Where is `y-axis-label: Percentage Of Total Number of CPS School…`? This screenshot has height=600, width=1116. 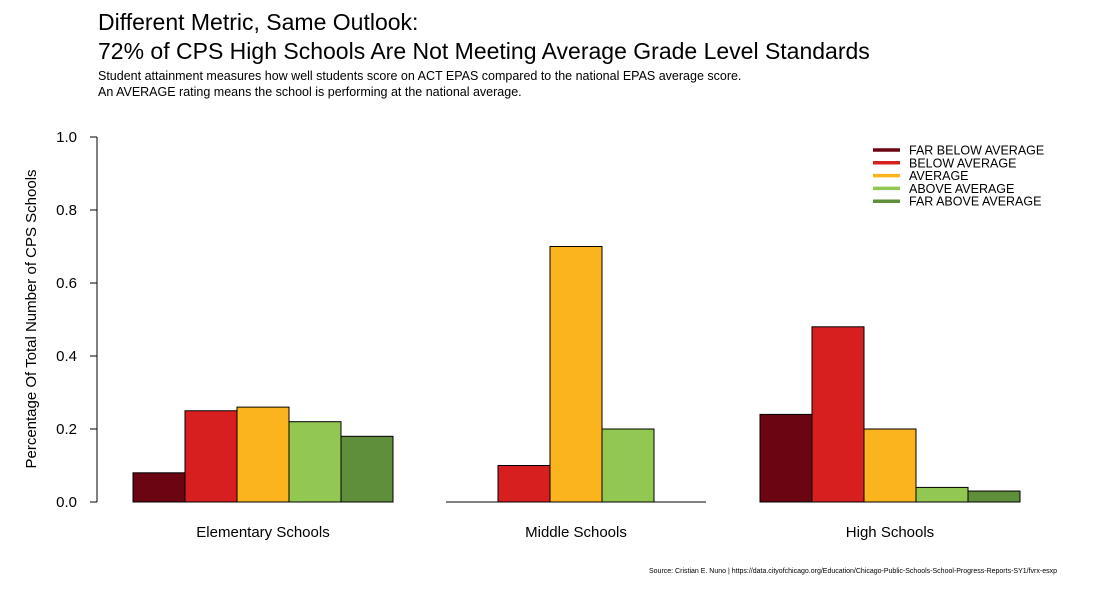
y-axis-label: Percentage Of Total Number of CPS School… is located at coordinates (31, 318).